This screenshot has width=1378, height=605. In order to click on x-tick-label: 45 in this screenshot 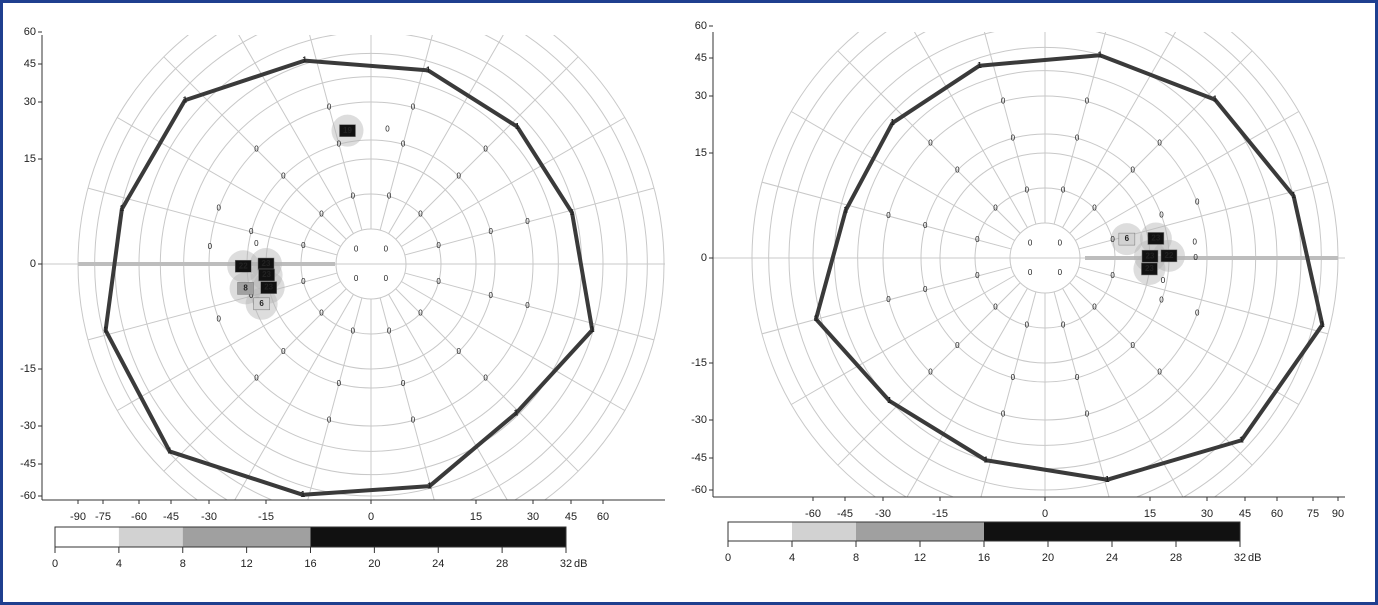, I will do `click(571, 517)`.